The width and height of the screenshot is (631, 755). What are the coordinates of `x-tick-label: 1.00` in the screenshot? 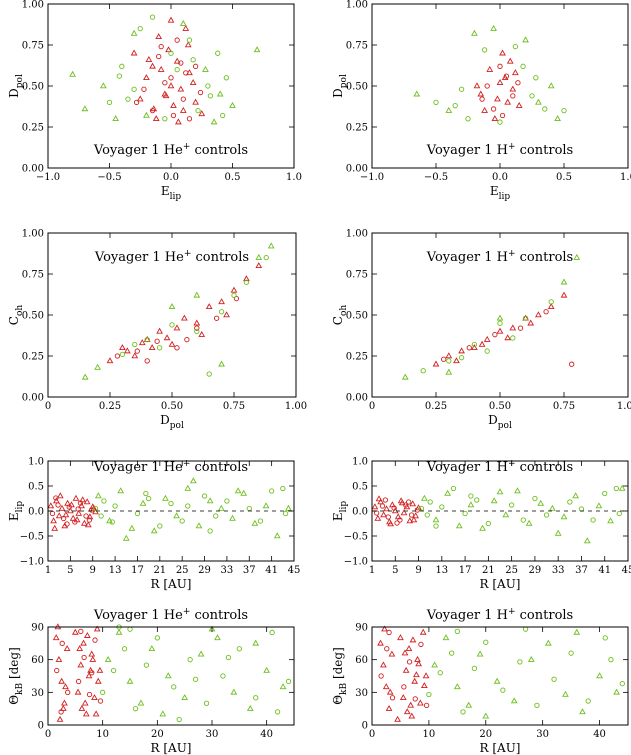 It's located at (624, 406).